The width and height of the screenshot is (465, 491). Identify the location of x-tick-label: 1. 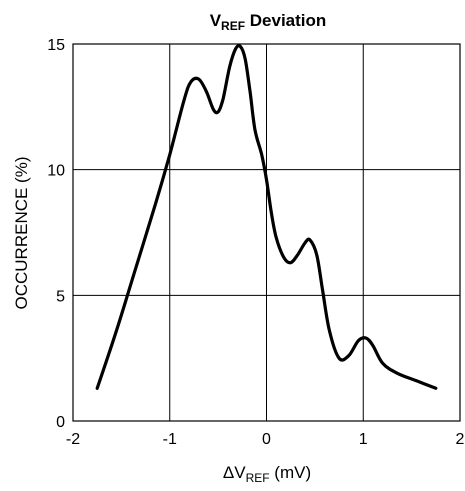
(363, 439).